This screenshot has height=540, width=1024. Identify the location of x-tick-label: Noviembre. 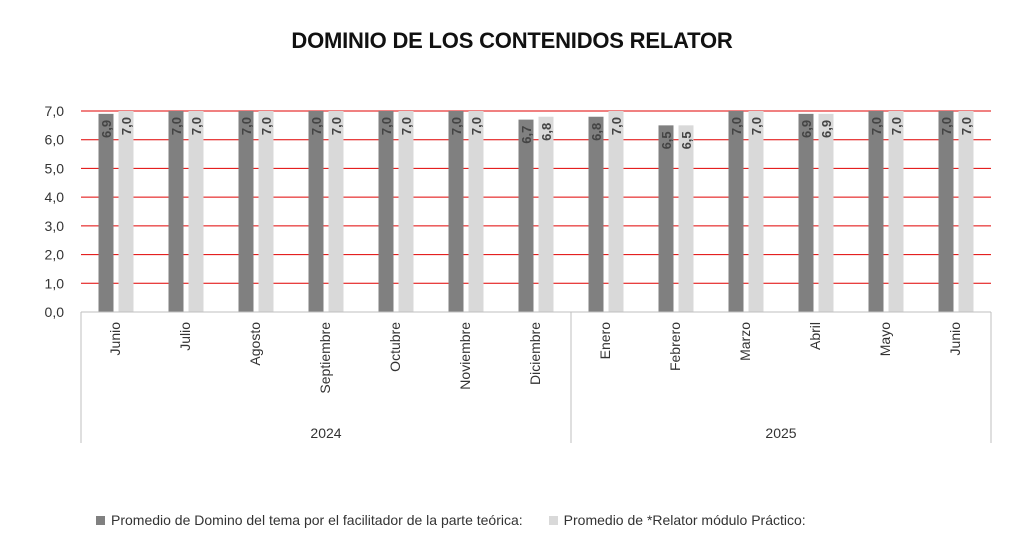
(465, 356).